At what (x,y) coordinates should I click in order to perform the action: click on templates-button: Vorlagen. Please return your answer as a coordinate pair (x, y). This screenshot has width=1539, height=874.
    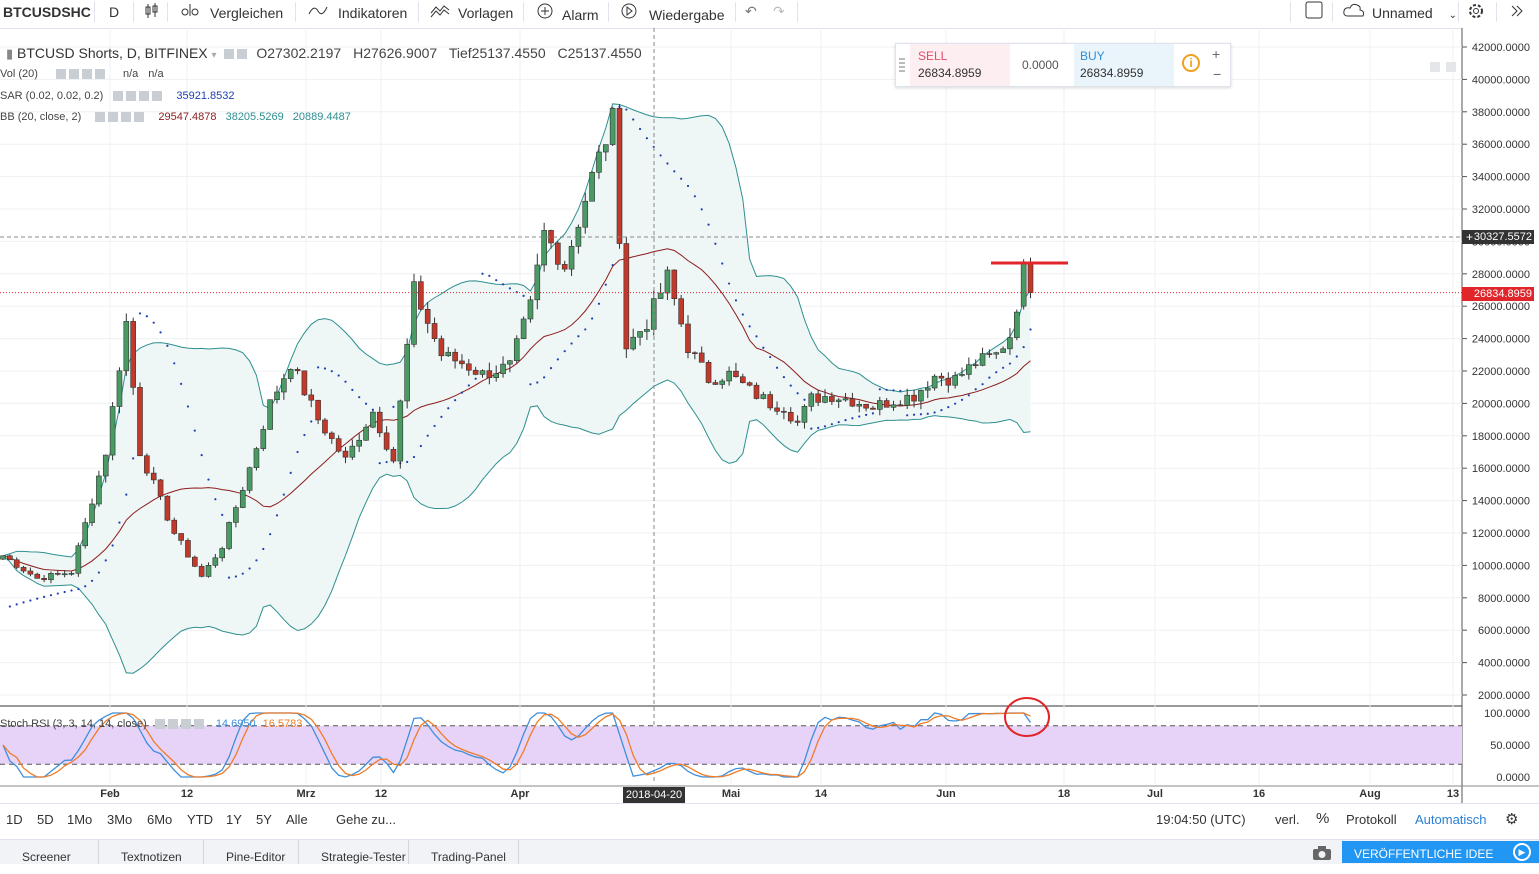
    Looking at the image, I should click on (471, 13).